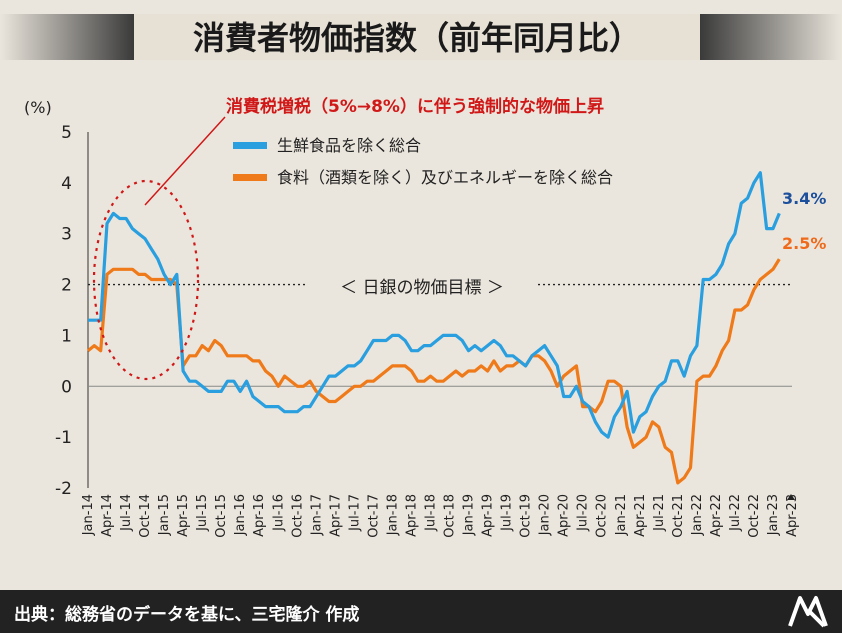 The image size is (842, 633). Describe the element at coordinates (63, 489) in the screenshot. I see `y-tick-label: -2` at that location.